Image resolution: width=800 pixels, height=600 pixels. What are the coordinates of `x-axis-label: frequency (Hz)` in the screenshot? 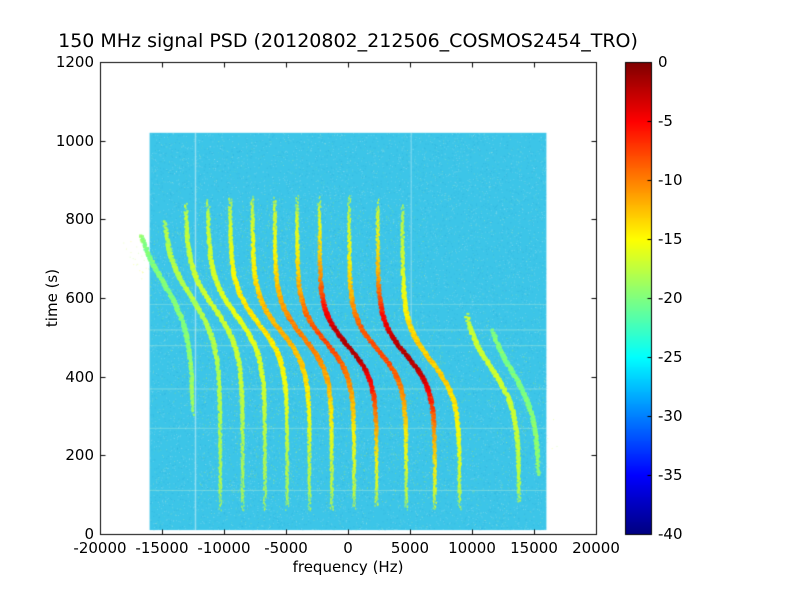 It's located at (348, 567).